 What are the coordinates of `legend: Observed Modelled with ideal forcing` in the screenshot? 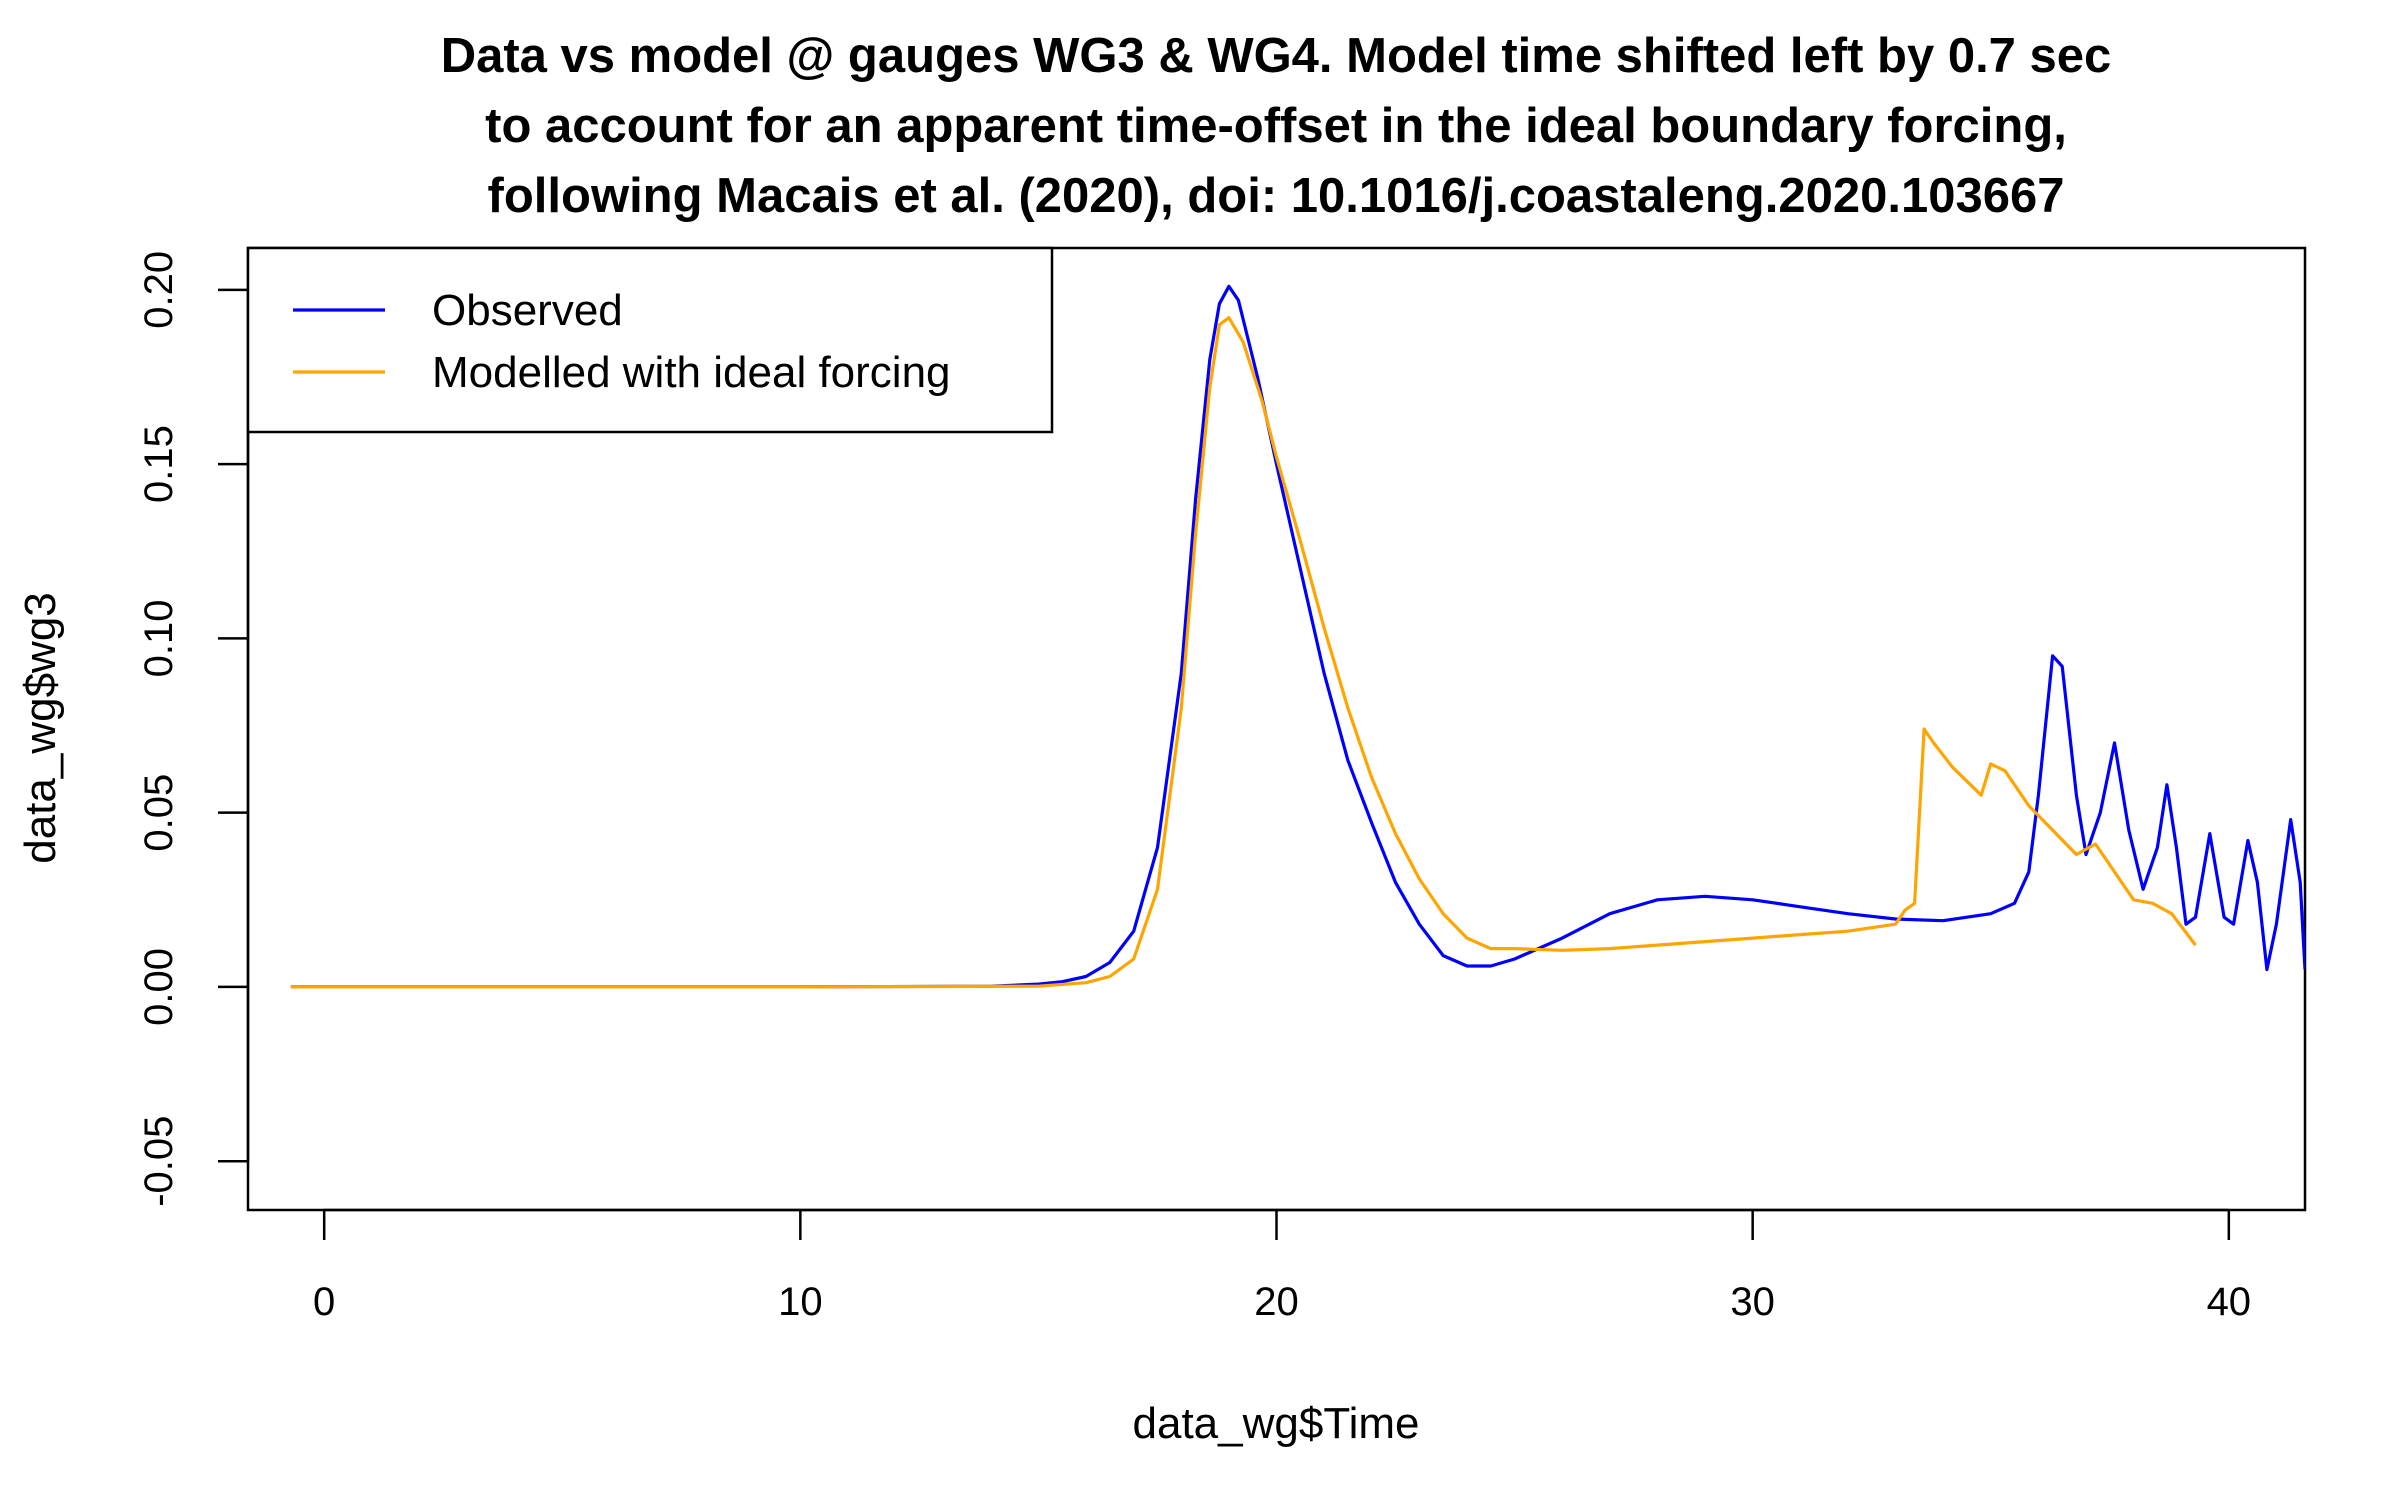 It's located at (650, 340).